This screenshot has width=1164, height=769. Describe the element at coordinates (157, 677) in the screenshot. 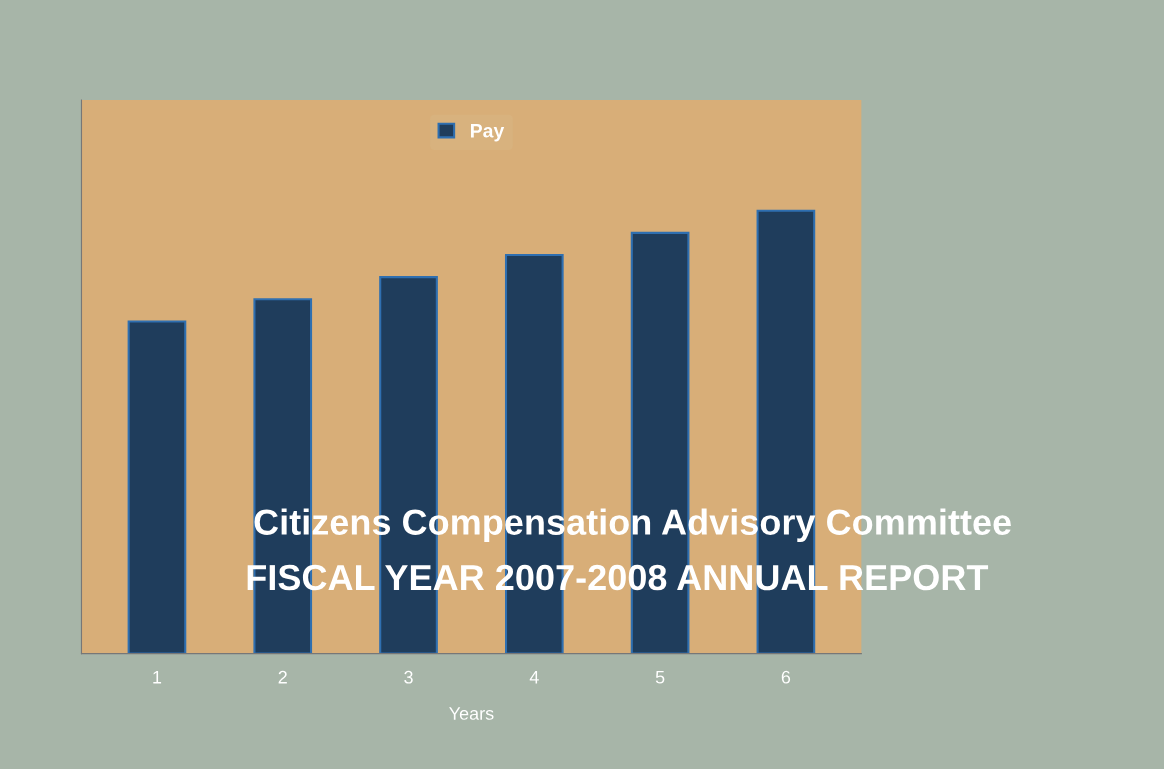

I see `x-tick-label: 1` at that location.